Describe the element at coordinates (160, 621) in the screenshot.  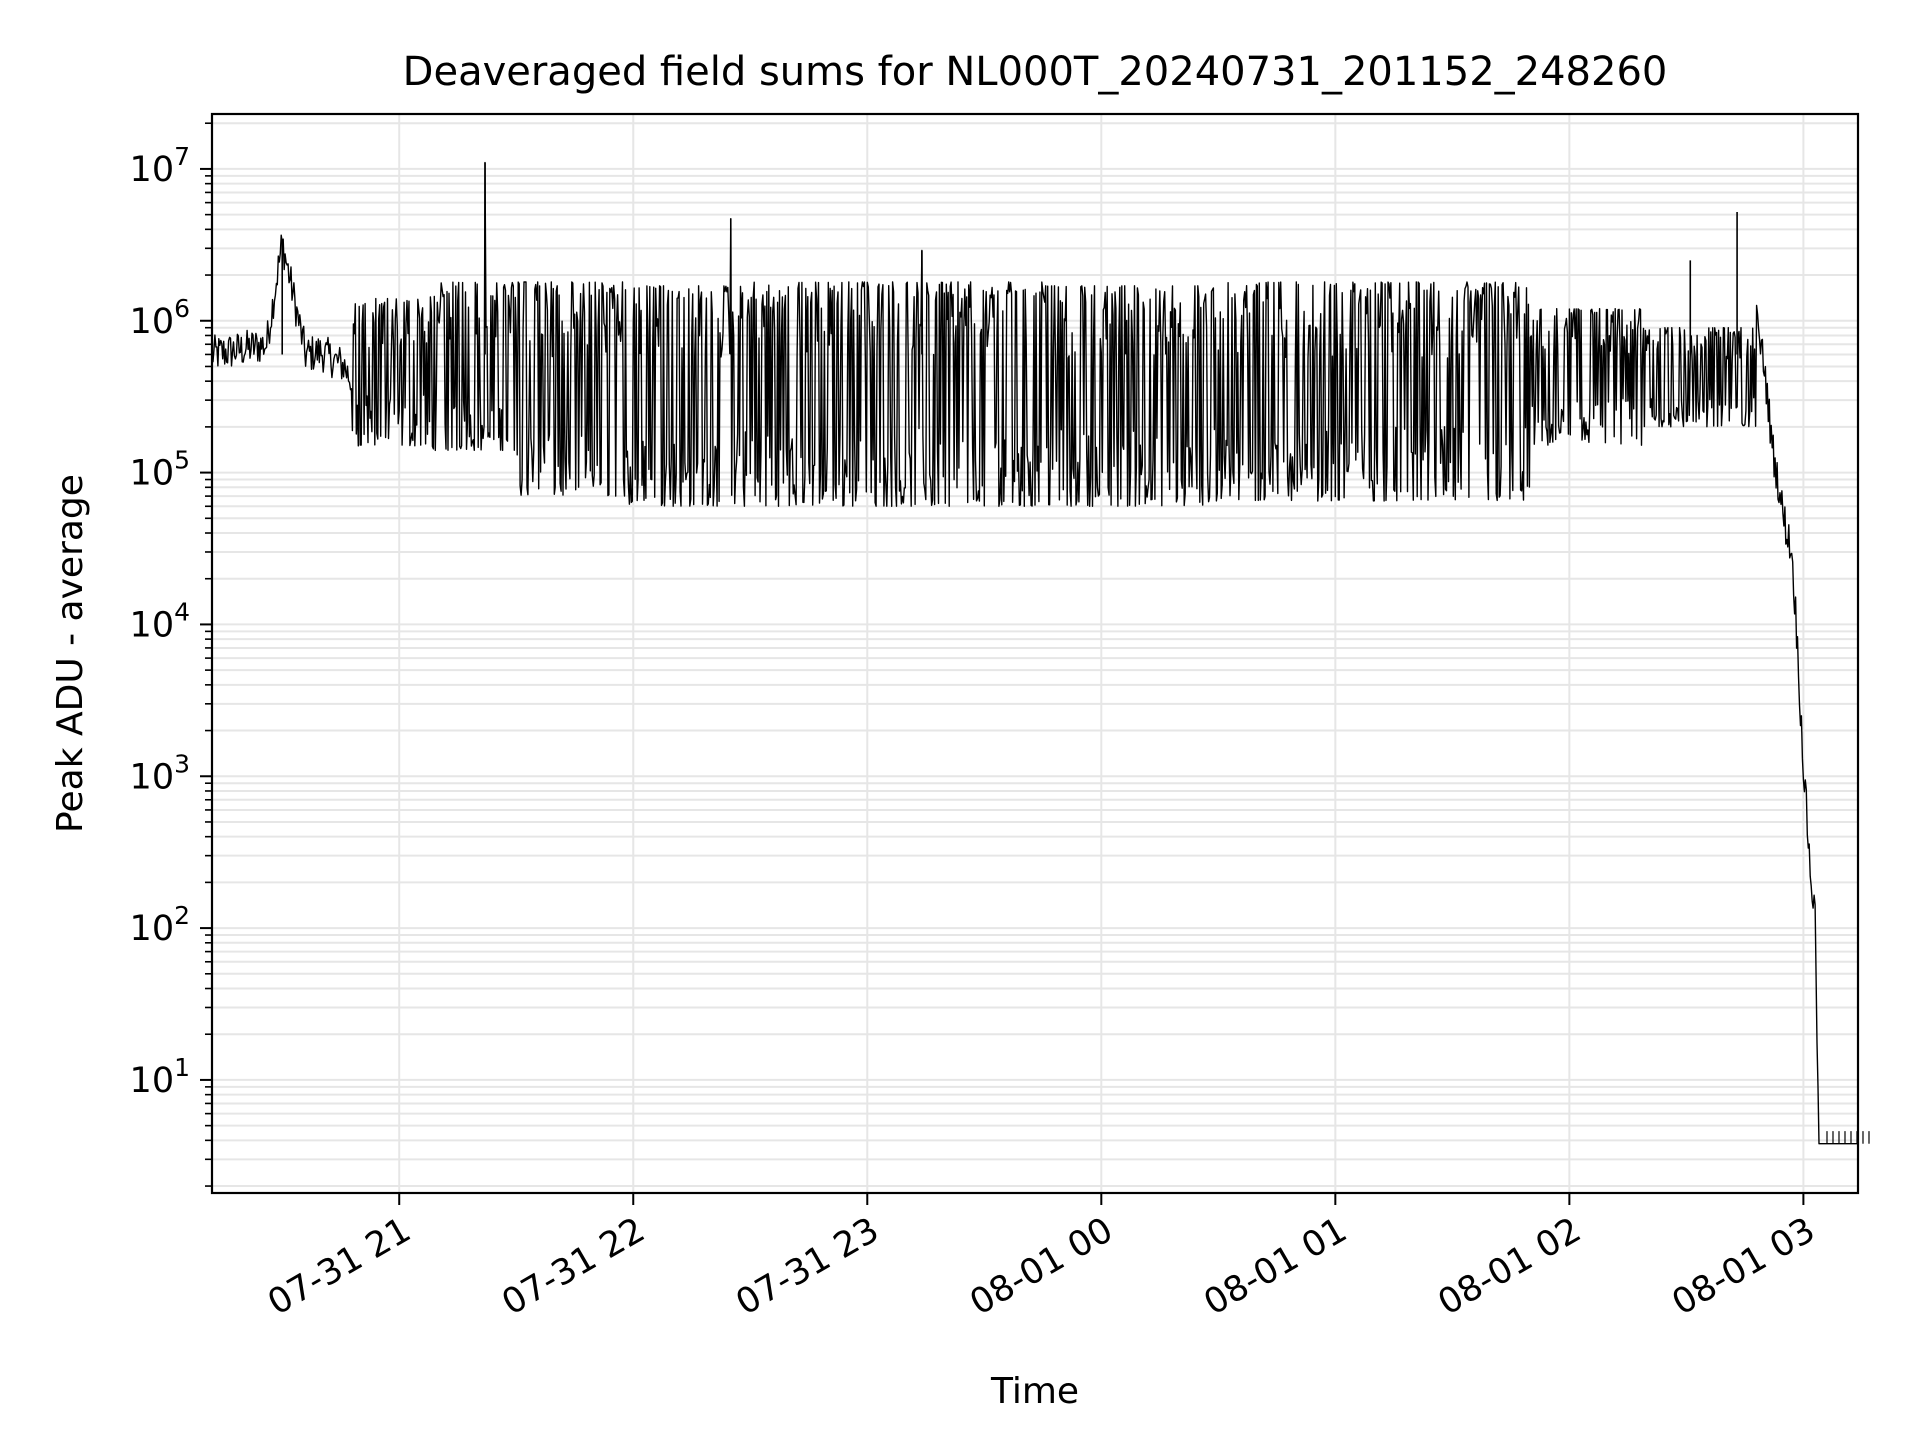
I see `y-tick-label: 10⁴` at that location.